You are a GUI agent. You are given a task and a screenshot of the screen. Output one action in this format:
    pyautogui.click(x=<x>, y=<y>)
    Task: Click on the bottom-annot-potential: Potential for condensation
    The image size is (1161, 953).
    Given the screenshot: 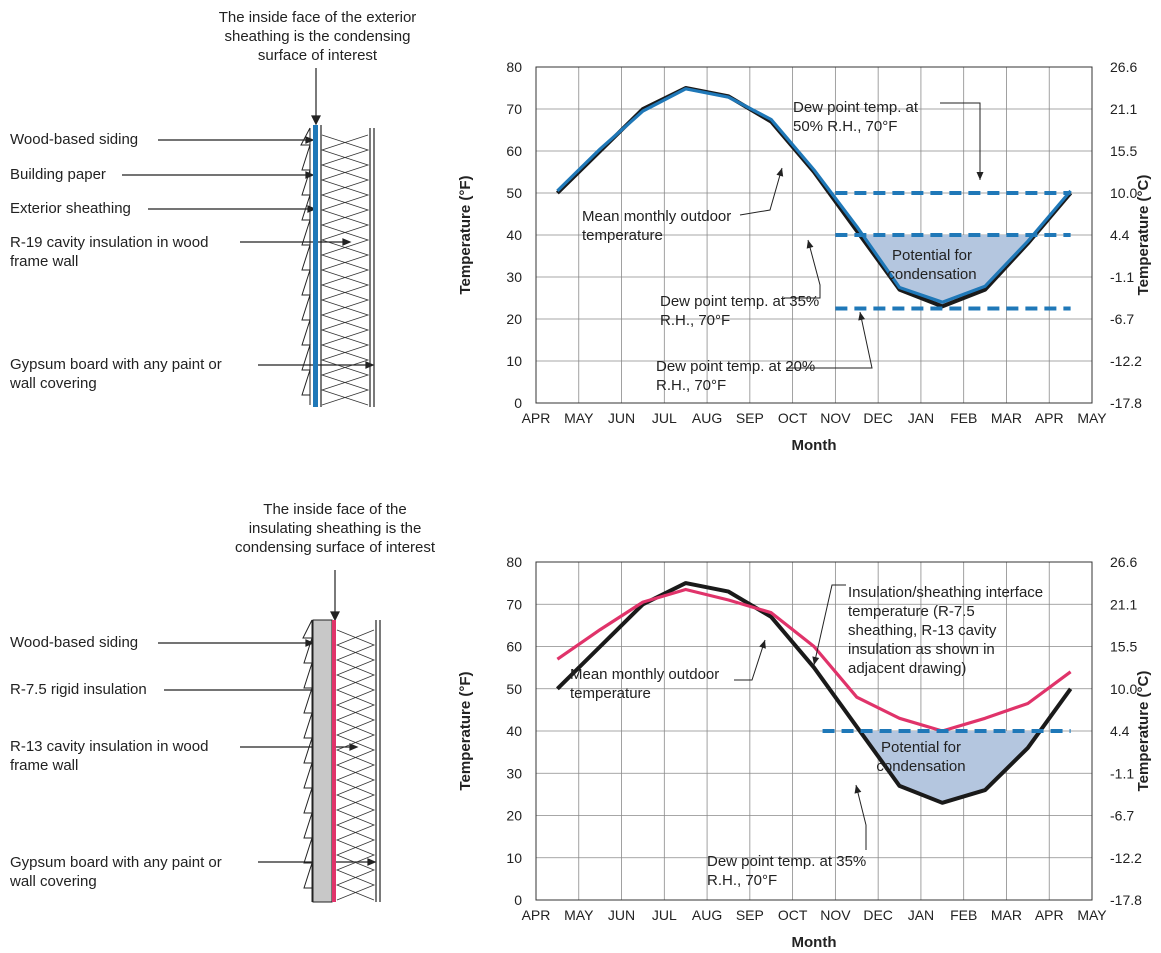 What is the action you would take?
    pyautogui.click(x=921, y=757)
    